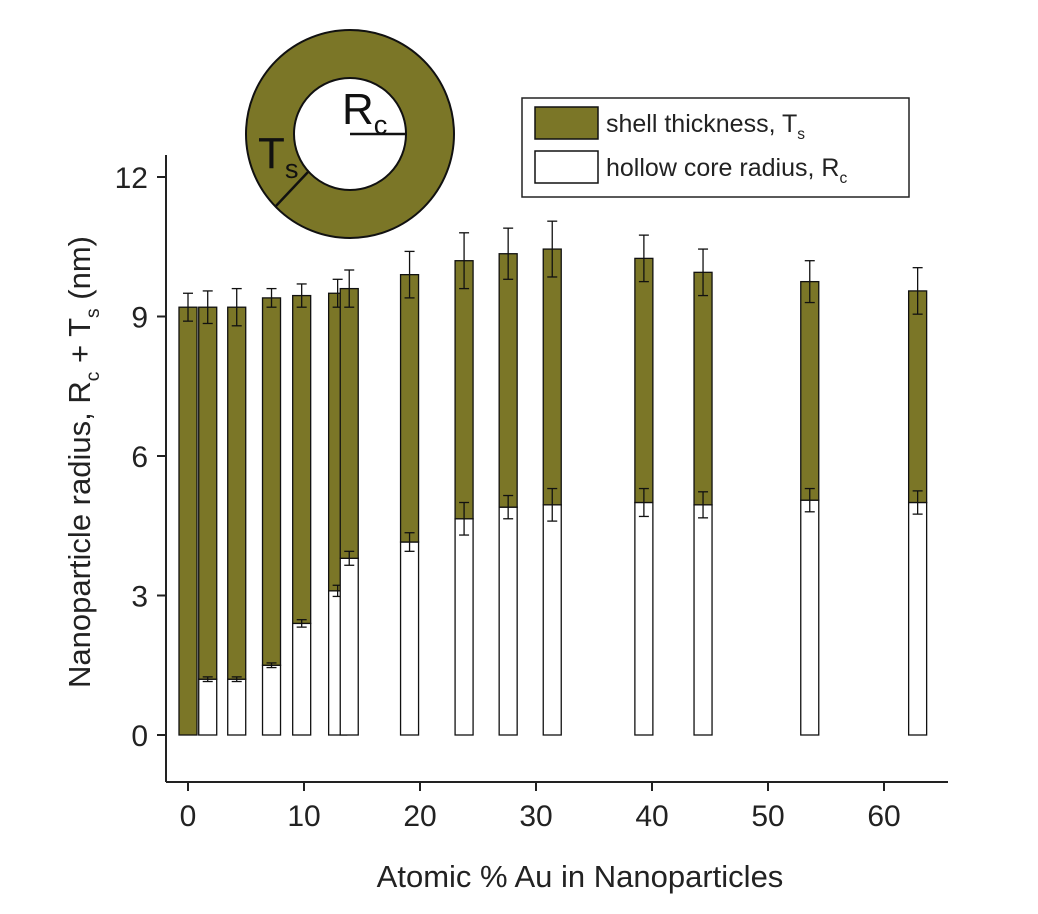 This screenshot has height=914, width=1038. Describe the element at coordinates (726, 170) in the screenshot. I see `legend-label-core: hollow core radius, Rc` at that location.